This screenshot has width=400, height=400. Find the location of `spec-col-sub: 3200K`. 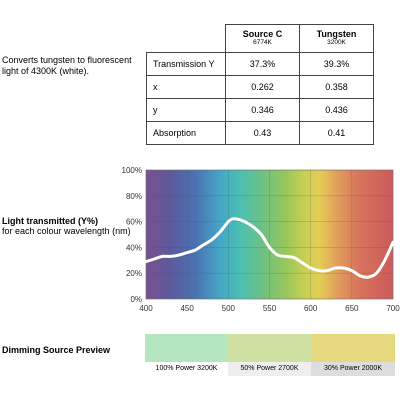

spec-col-sub: 3200K is located at coordinates (336, 42).